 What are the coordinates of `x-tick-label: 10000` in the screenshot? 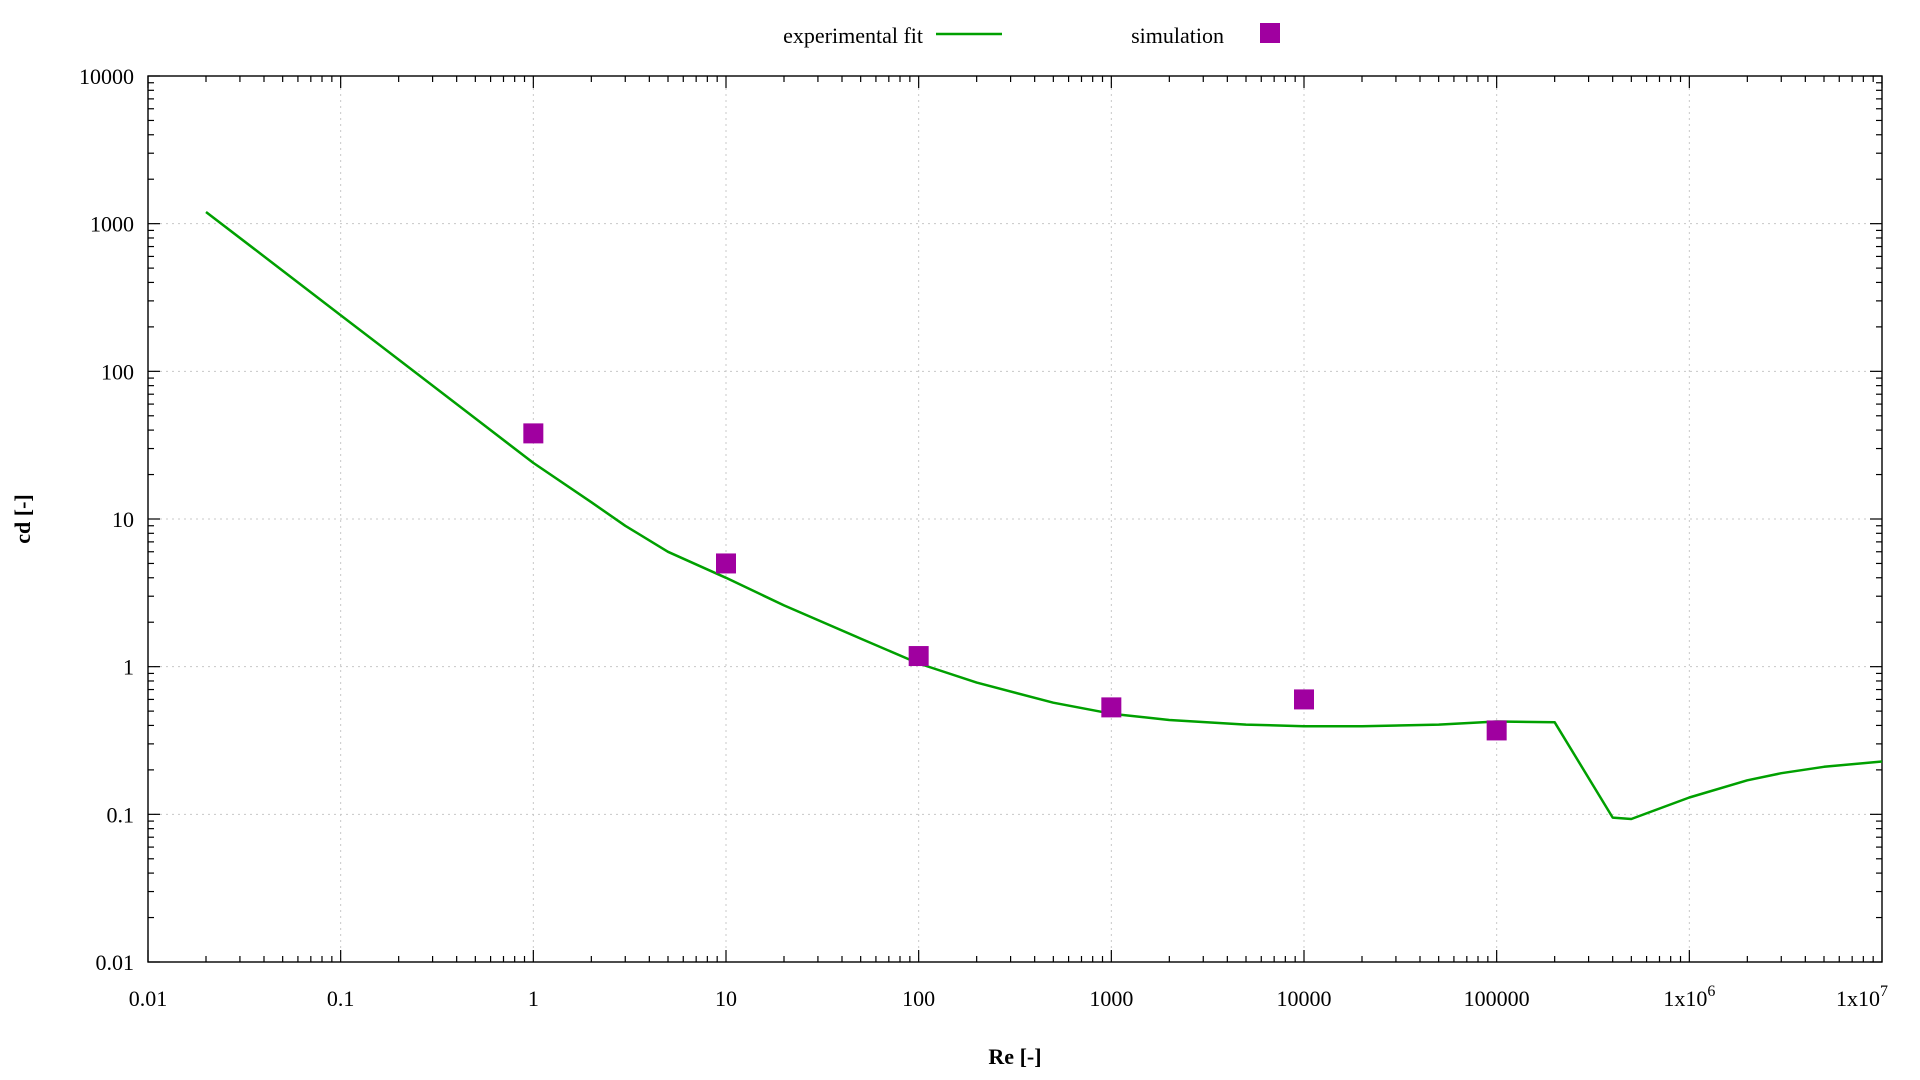 It's located at (1304, 998).